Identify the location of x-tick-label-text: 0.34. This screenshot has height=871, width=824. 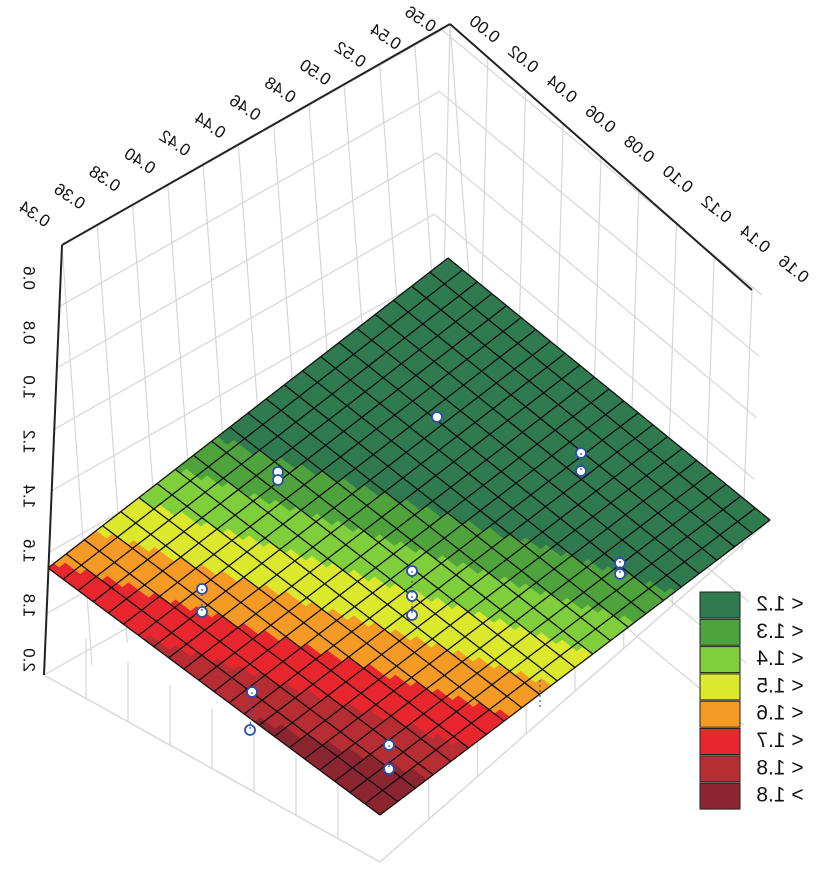
(35, 214).